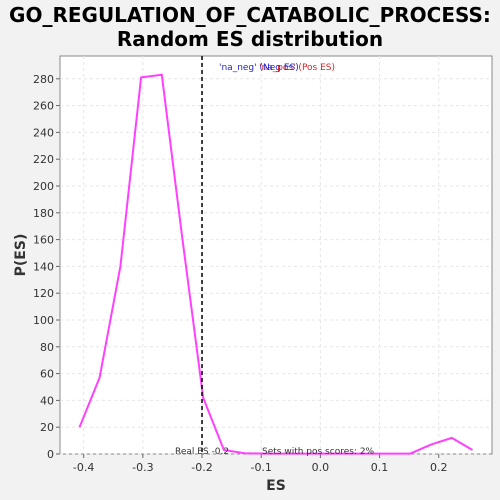 This screenshot has width=500, height=500. What do you see at coordinates (43, 106) in the screenshot?
I see `y-tick-label: 260` at bounding box center [43, 106].